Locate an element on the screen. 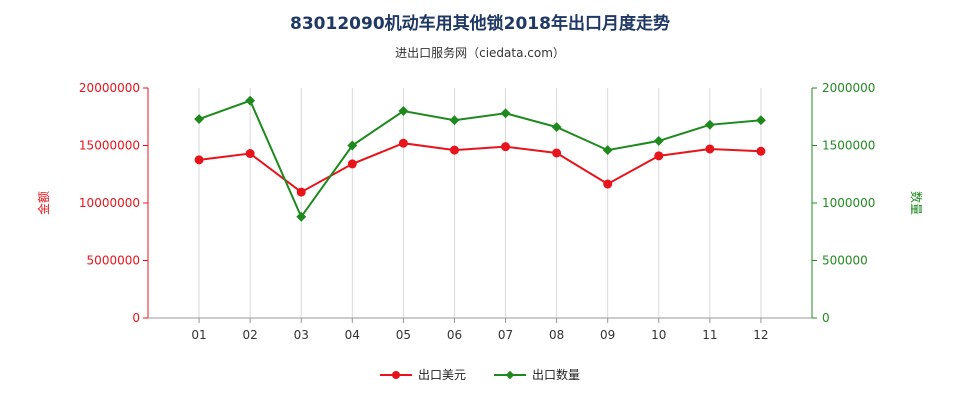  series-line-usd is located at coordinates (479, 168).